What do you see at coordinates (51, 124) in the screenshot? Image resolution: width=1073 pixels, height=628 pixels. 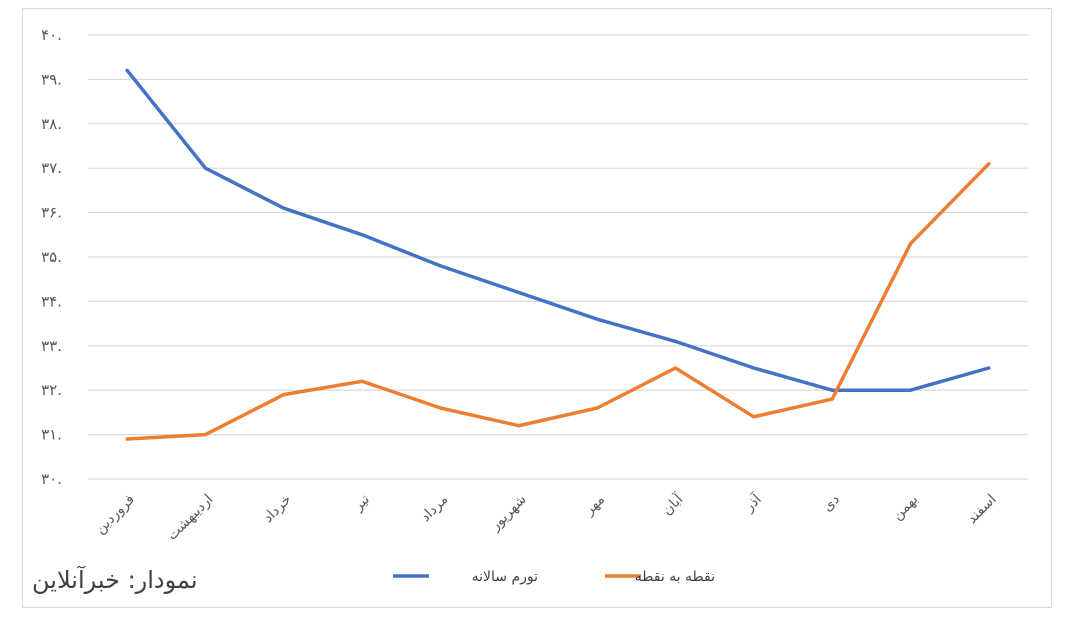 I see `y-tick-label: ۳۸.` at bounding box center [51, 124].